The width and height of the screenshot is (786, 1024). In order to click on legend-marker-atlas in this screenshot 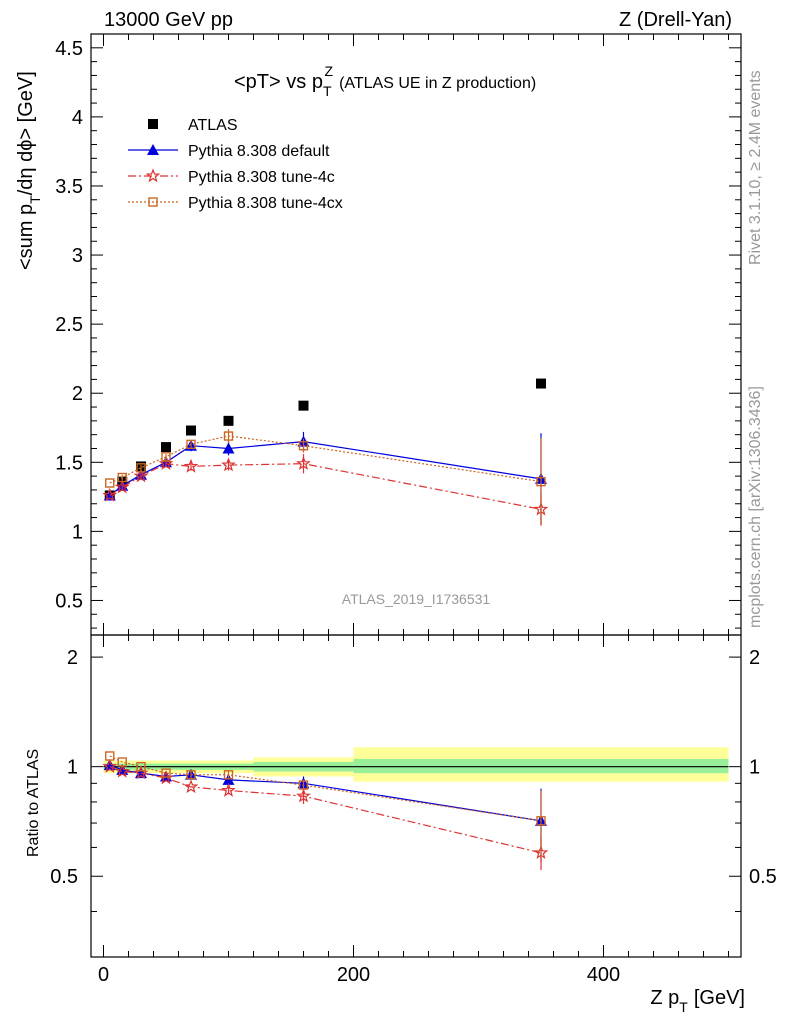, I will do `click(153, 124)`.